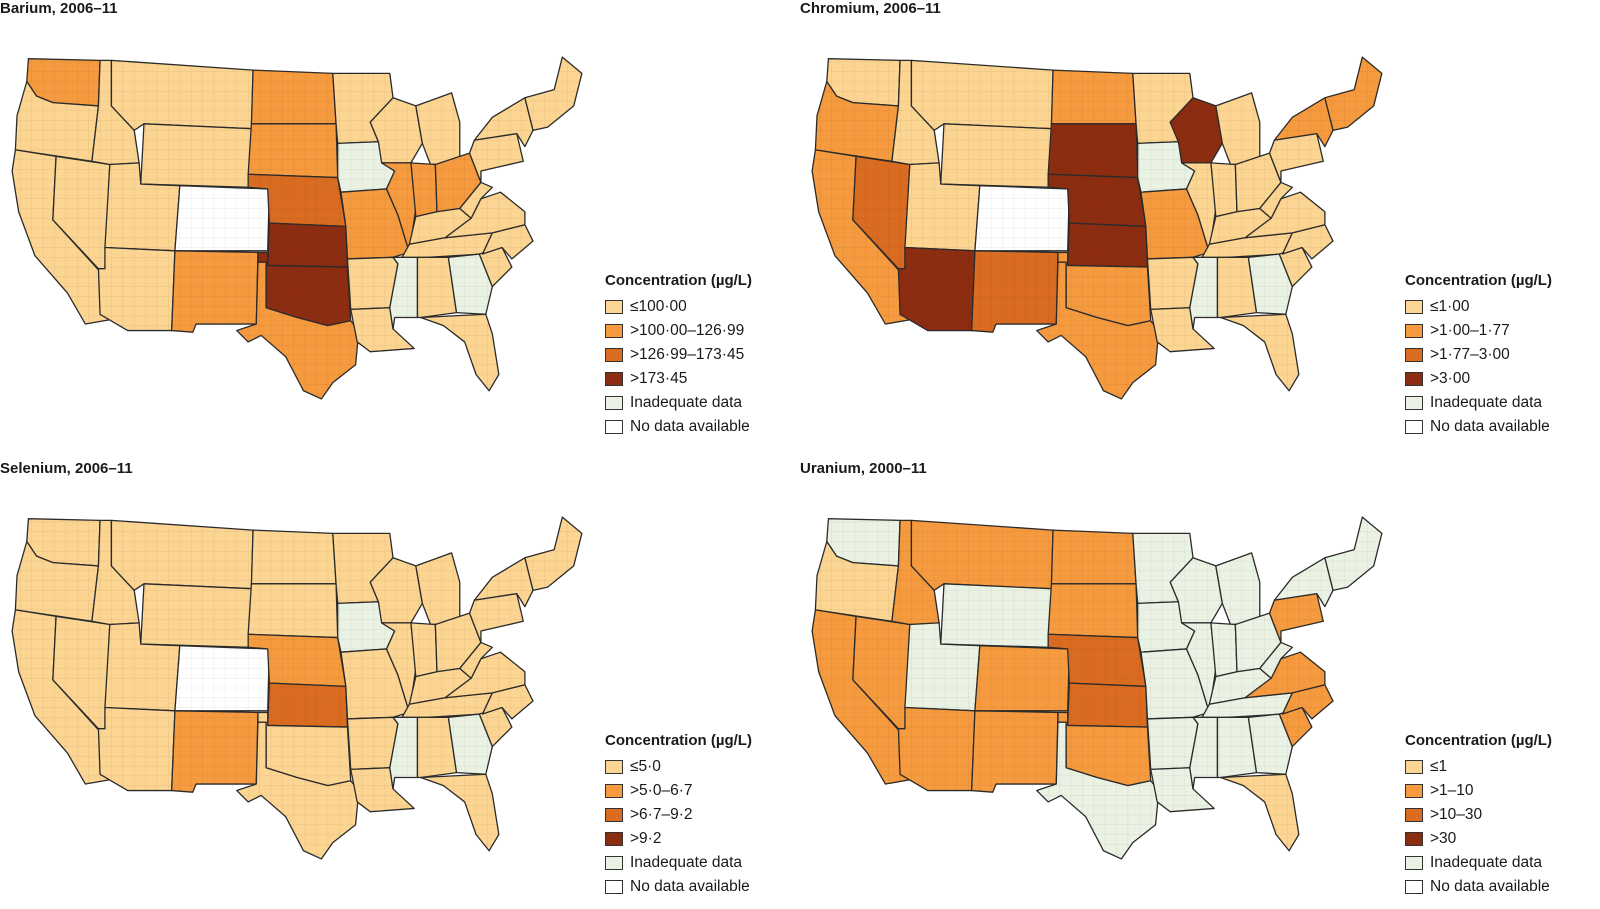  I want to click on legend-label: ≤5·0, so click(645, 766).